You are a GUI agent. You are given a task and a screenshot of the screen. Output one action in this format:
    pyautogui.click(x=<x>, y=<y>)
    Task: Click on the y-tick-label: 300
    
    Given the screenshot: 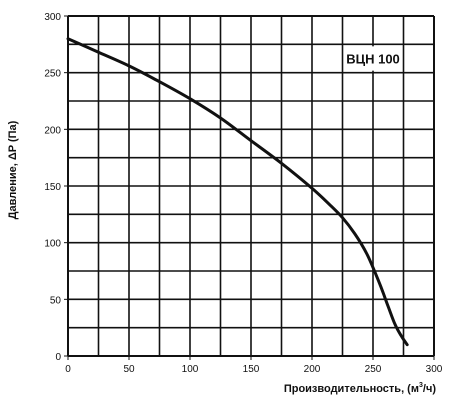 What is the action you would take?
    pyautogui.click(x=52, y=17)
    